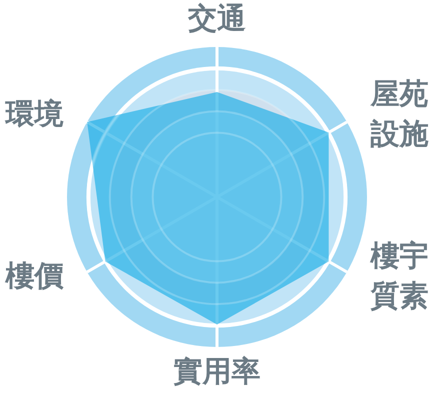  Describe the element at coordinates (34, 113) in the screenshot. I see `spoke-label: 環境` at that location.